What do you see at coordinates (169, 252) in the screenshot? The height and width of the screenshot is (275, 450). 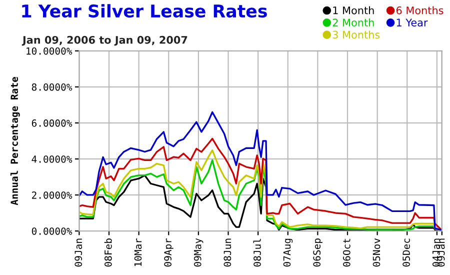 I see `x-tick-label: 09Apr` at bounding box center [169, 252].